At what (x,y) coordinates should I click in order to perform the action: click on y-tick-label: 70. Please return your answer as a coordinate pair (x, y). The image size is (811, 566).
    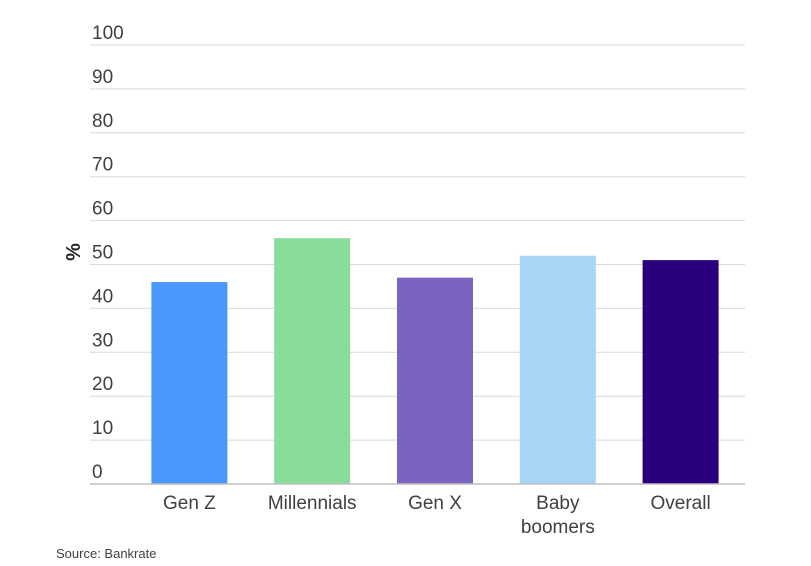
    Looking at the image, I should click on (102, 165).